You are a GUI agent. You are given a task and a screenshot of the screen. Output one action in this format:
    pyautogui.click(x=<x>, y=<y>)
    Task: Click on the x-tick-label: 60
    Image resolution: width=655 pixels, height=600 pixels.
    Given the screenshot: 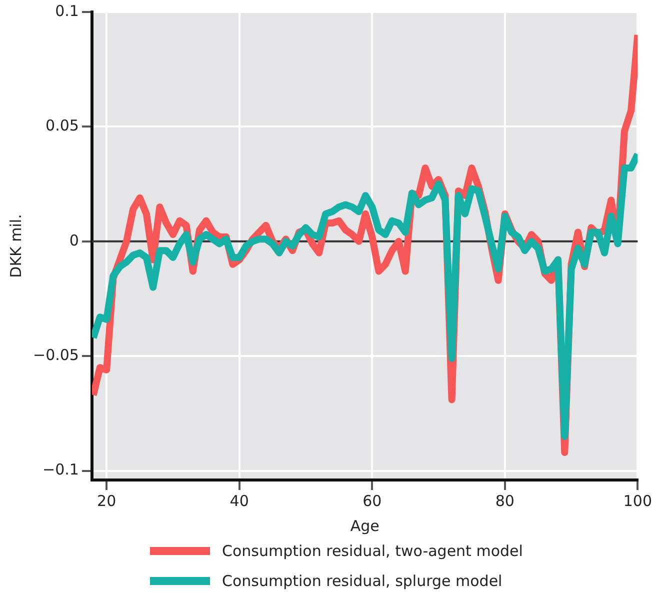 What is the action you would take?
    pyautogui.click(x=372, y=501)
    